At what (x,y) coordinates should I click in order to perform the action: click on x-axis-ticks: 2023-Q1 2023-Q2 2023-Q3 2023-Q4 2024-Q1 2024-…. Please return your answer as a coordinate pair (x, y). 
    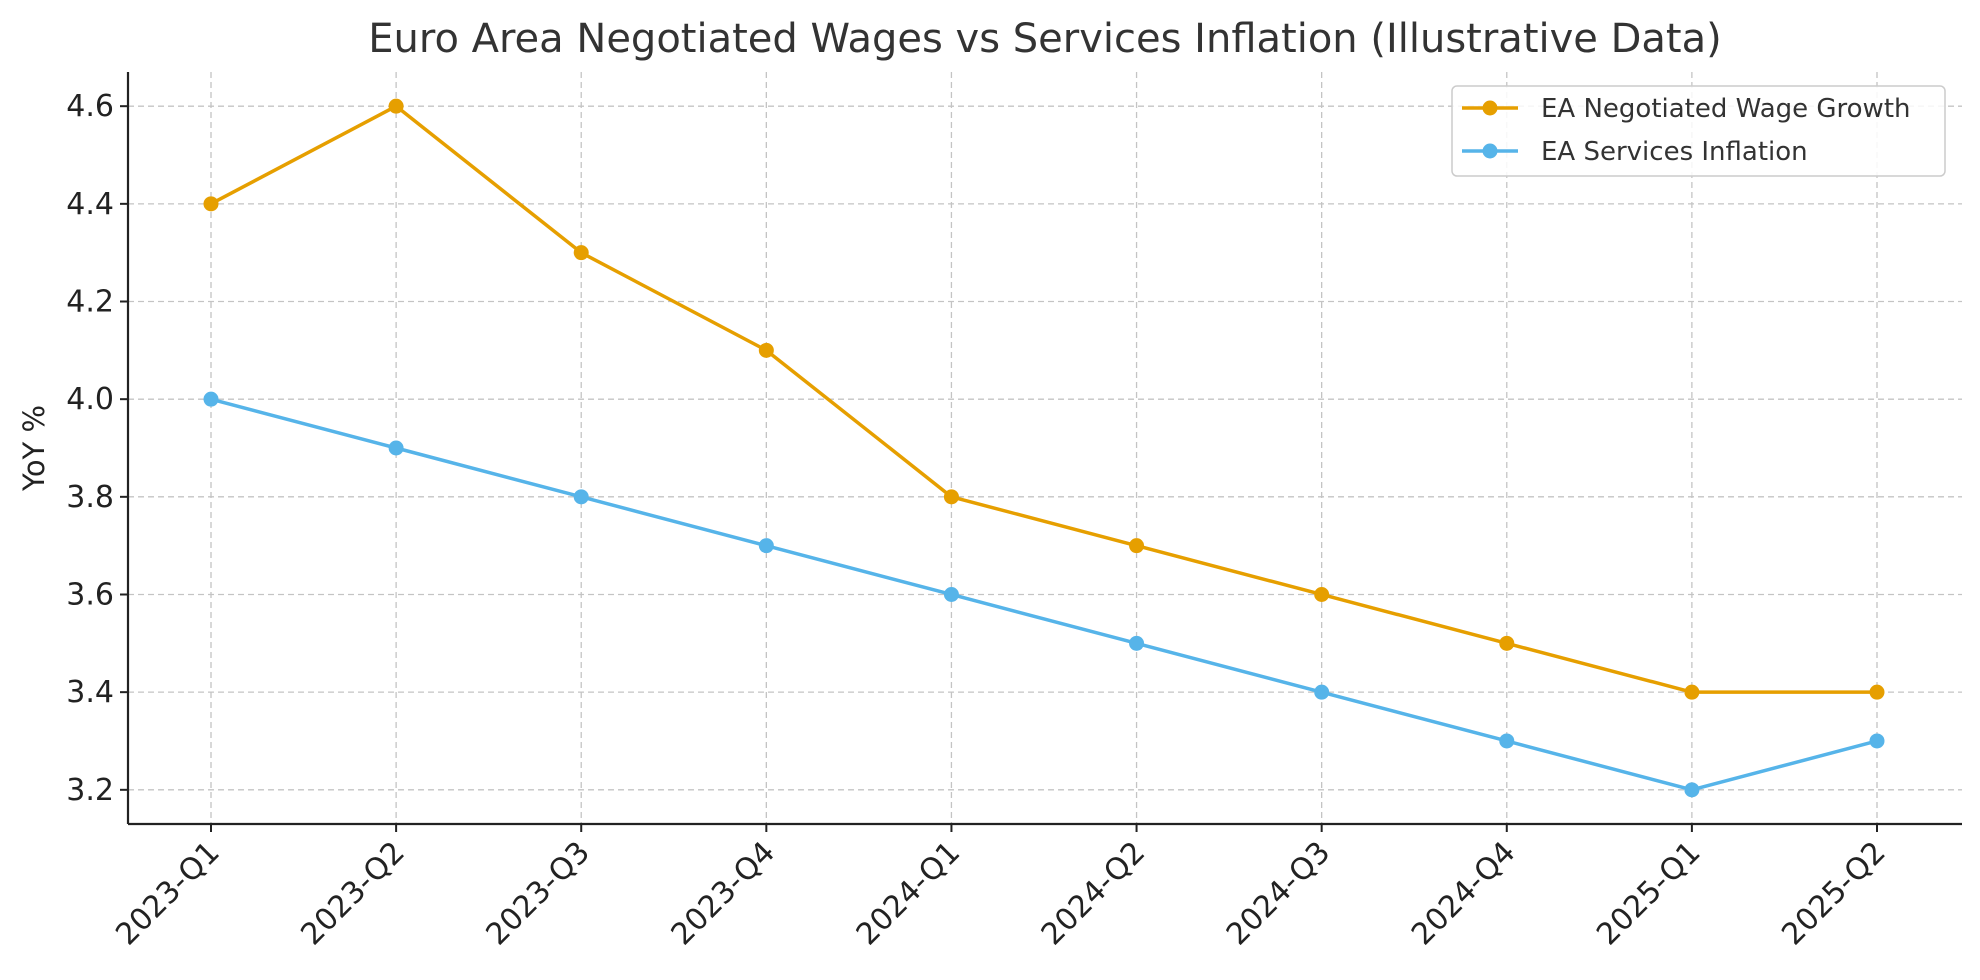
    Looking at the image, I should click on (1001, 888).